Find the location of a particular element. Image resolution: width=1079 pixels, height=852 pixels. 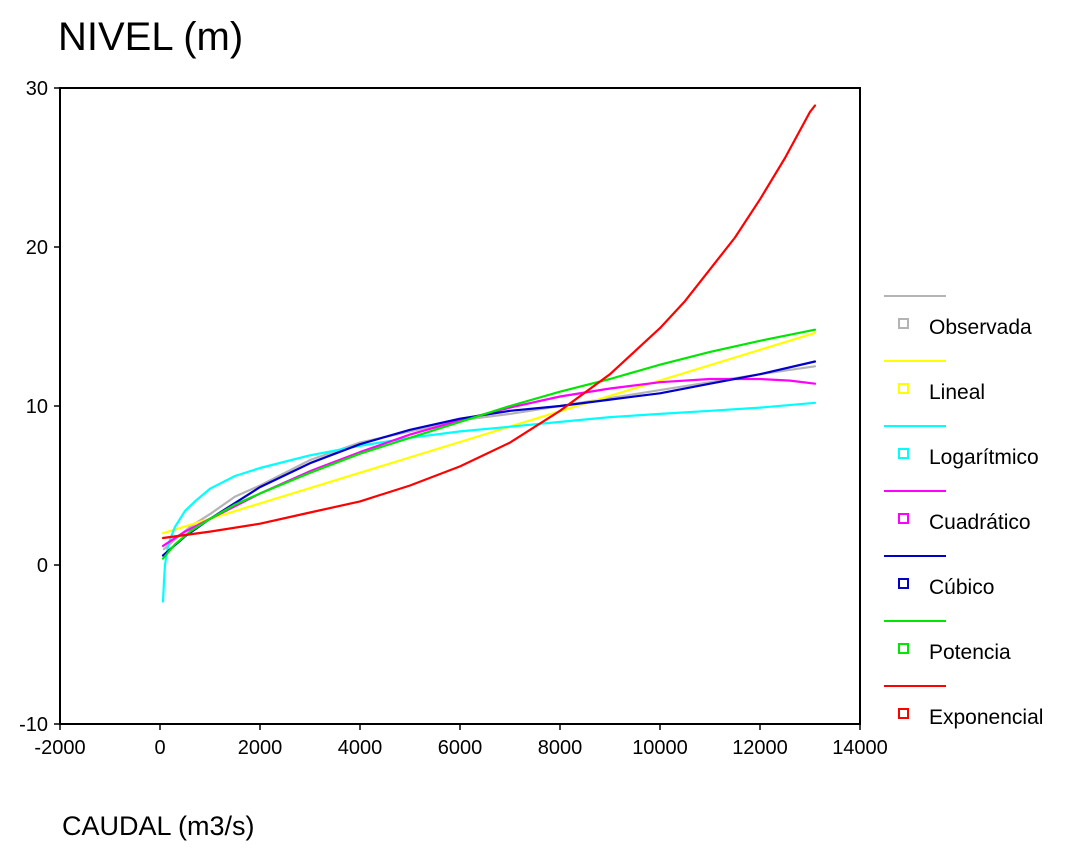

legend-label: Exponencial is located at coordinates (986, 717).